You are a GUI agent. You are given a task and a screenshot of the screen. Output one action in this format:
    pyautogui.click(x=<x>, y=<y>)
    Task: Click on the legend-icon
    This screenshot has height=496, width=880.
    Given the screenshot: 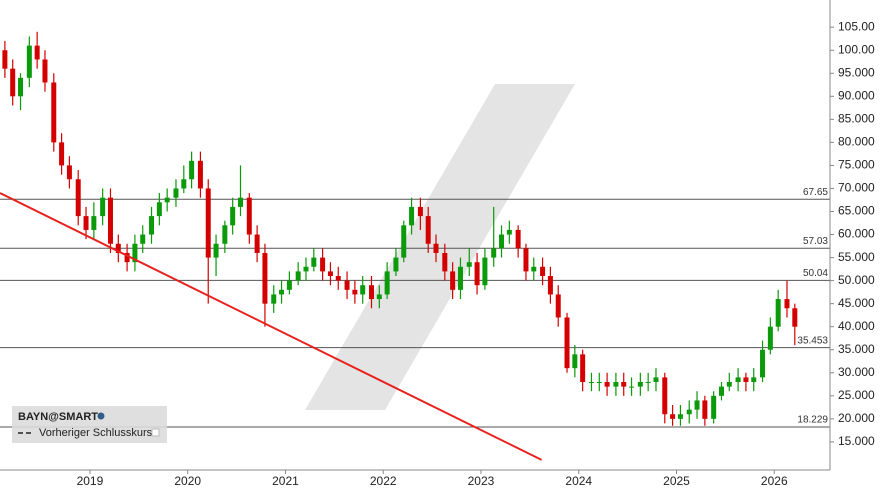 What is the action you would take?
    pyautogui.click(x=101, y=416)
    